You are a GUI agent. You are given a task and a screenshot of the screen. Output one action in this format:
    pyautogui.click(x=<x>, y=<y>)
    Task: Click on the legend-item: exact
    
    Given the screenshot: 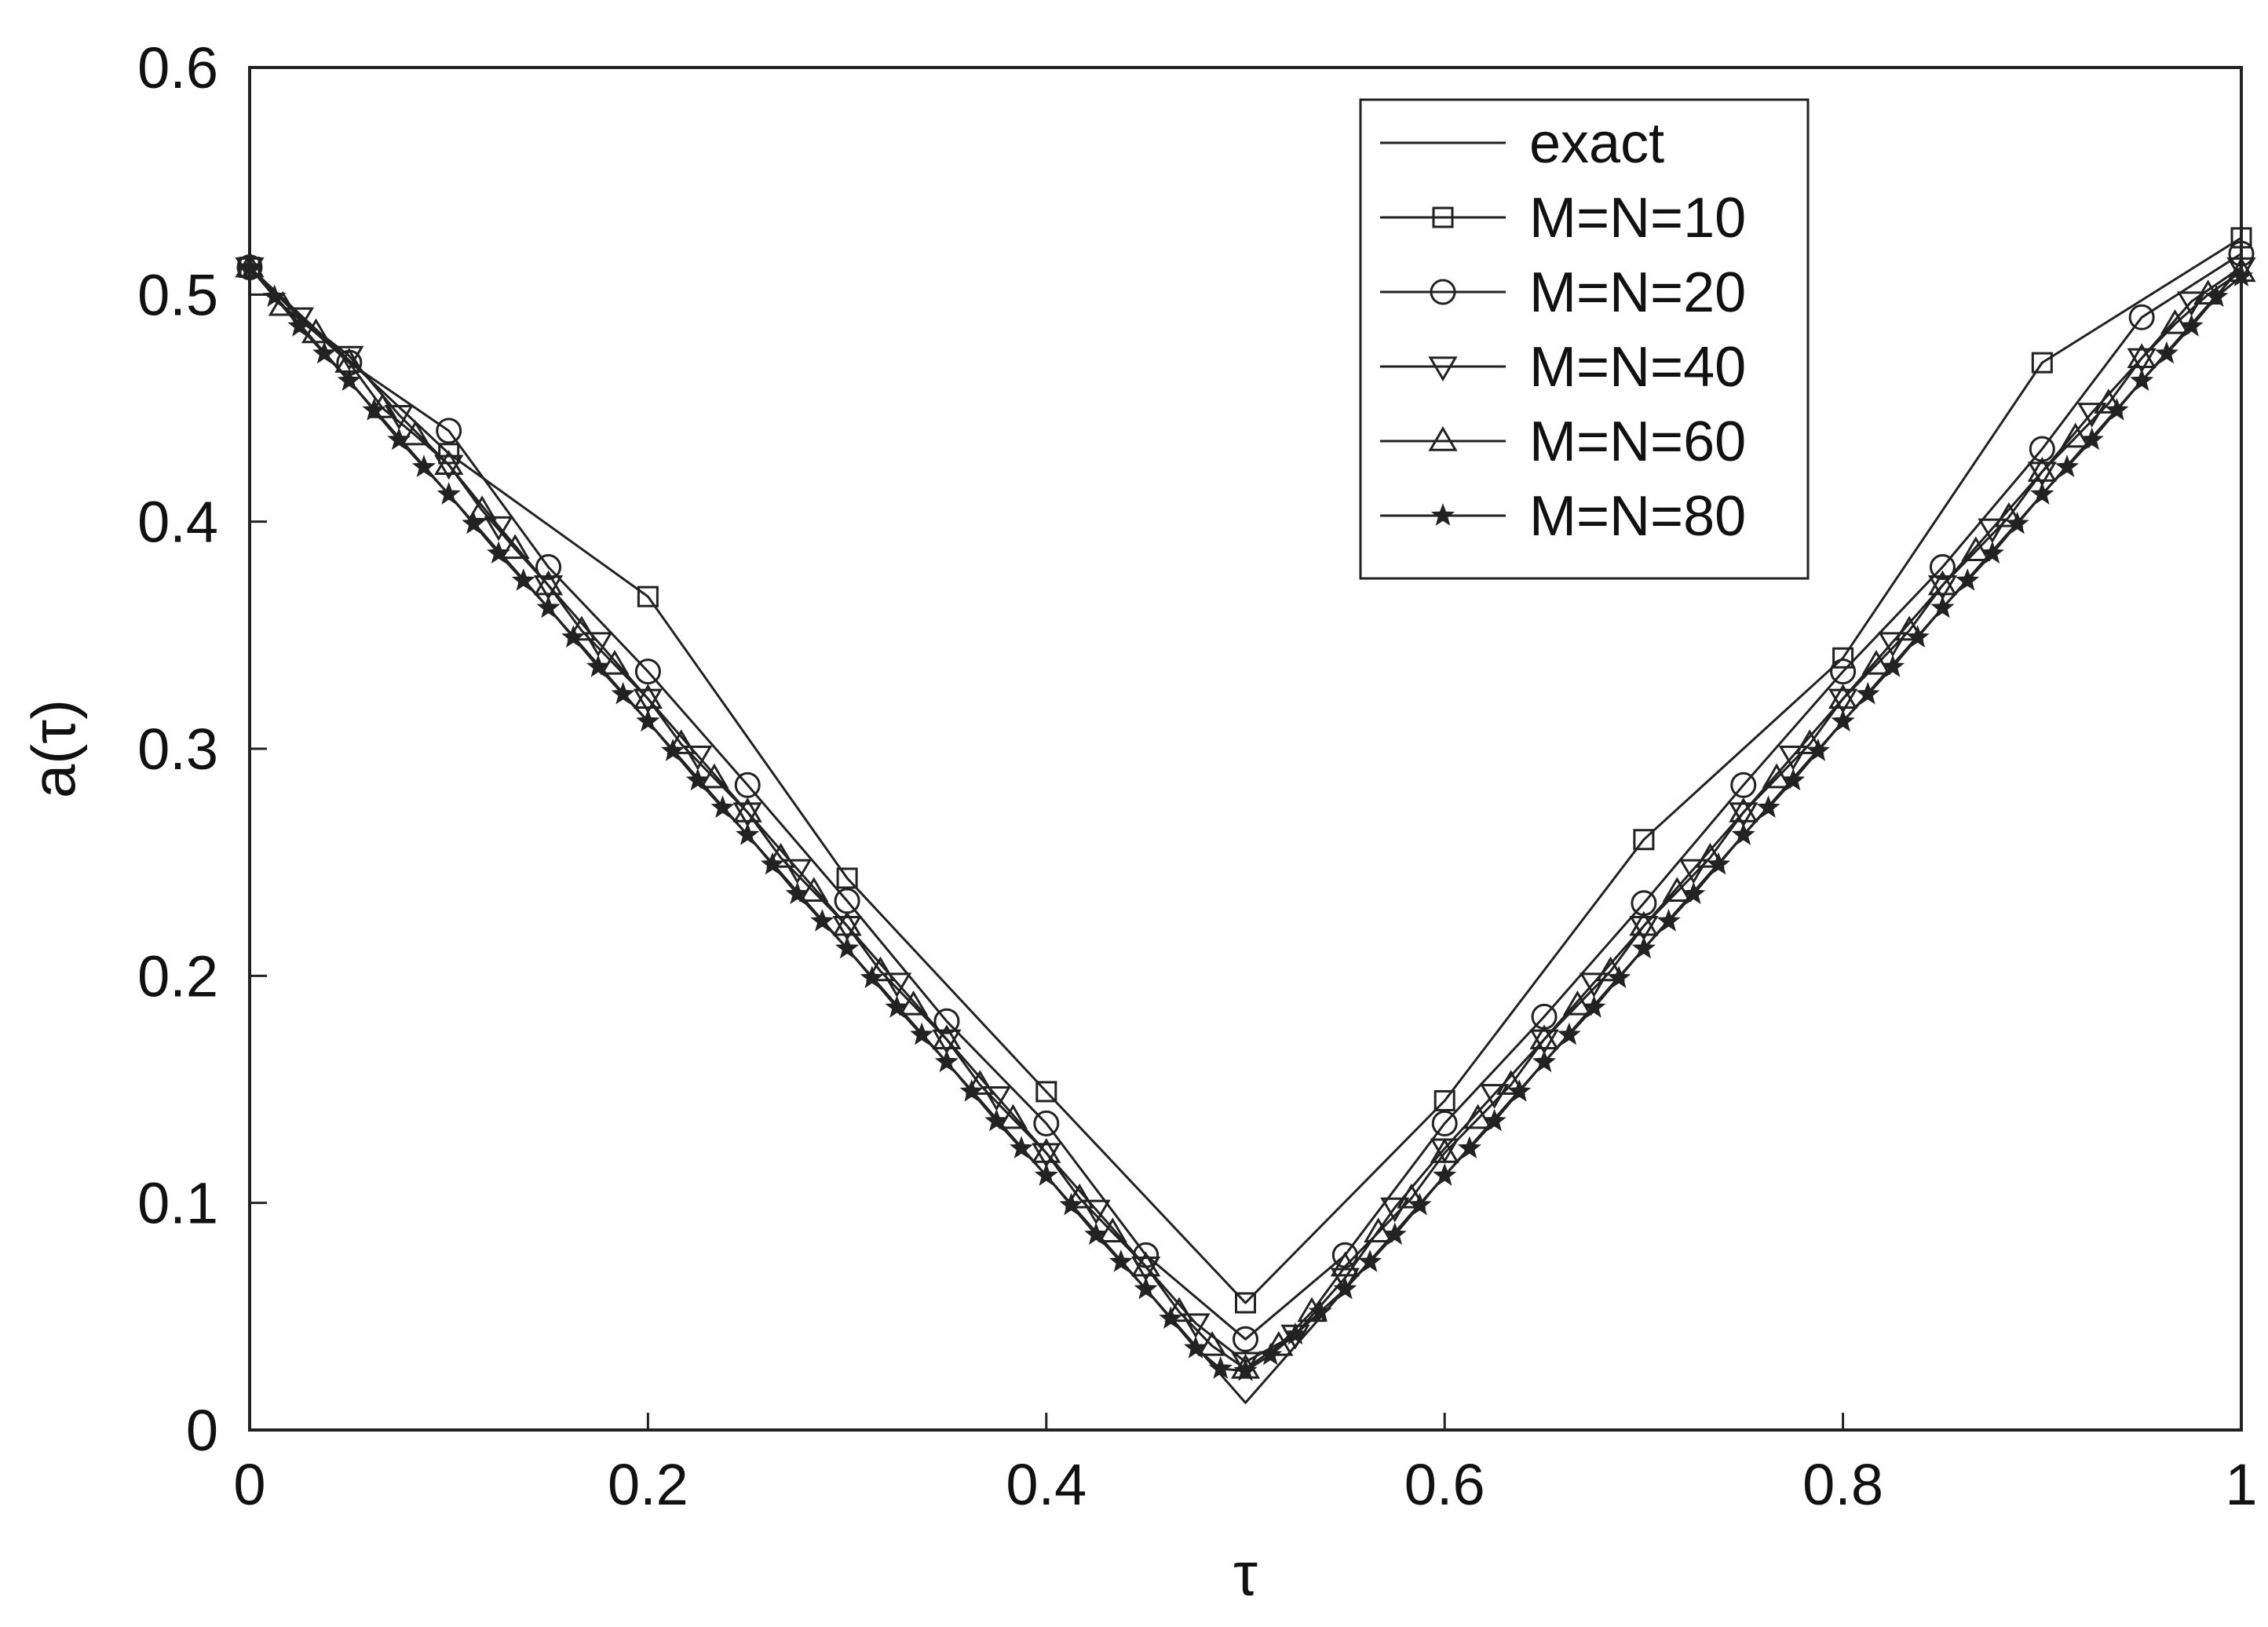 What is the action you would take?
    pyautogui.click(x=1522, y=143)
    